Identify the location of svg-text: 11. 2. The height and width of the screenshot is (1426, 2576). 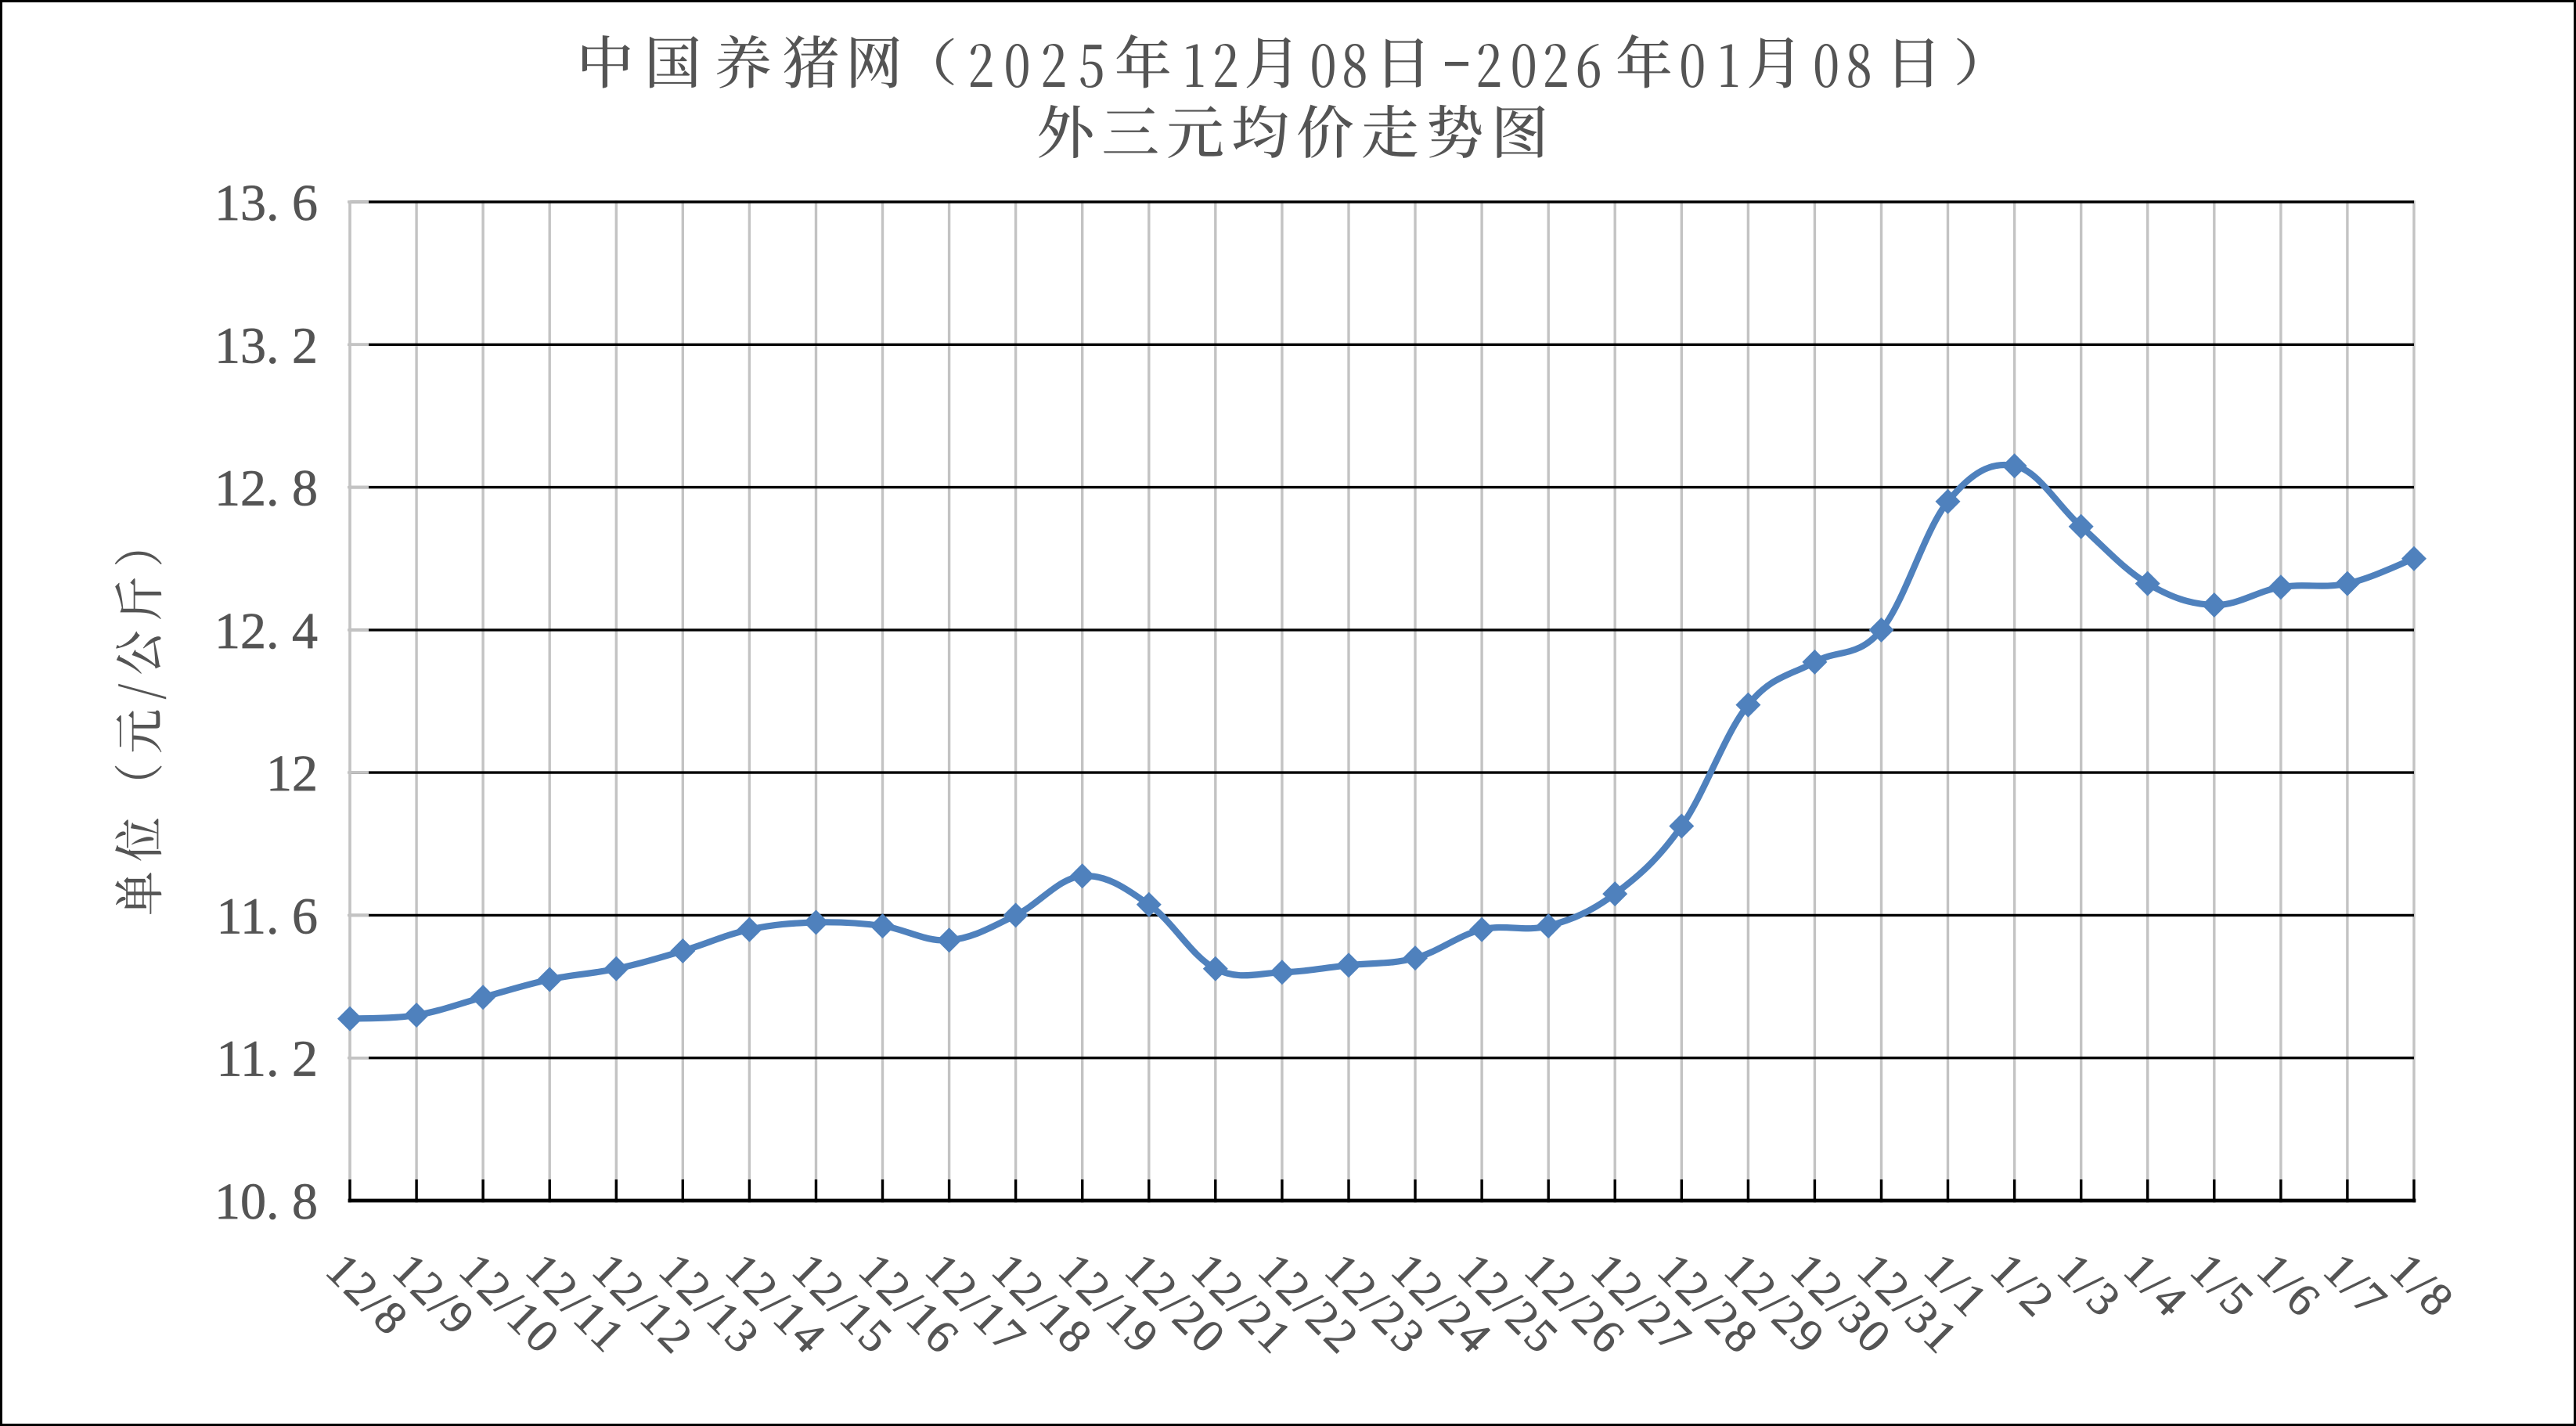
(267, 1059).